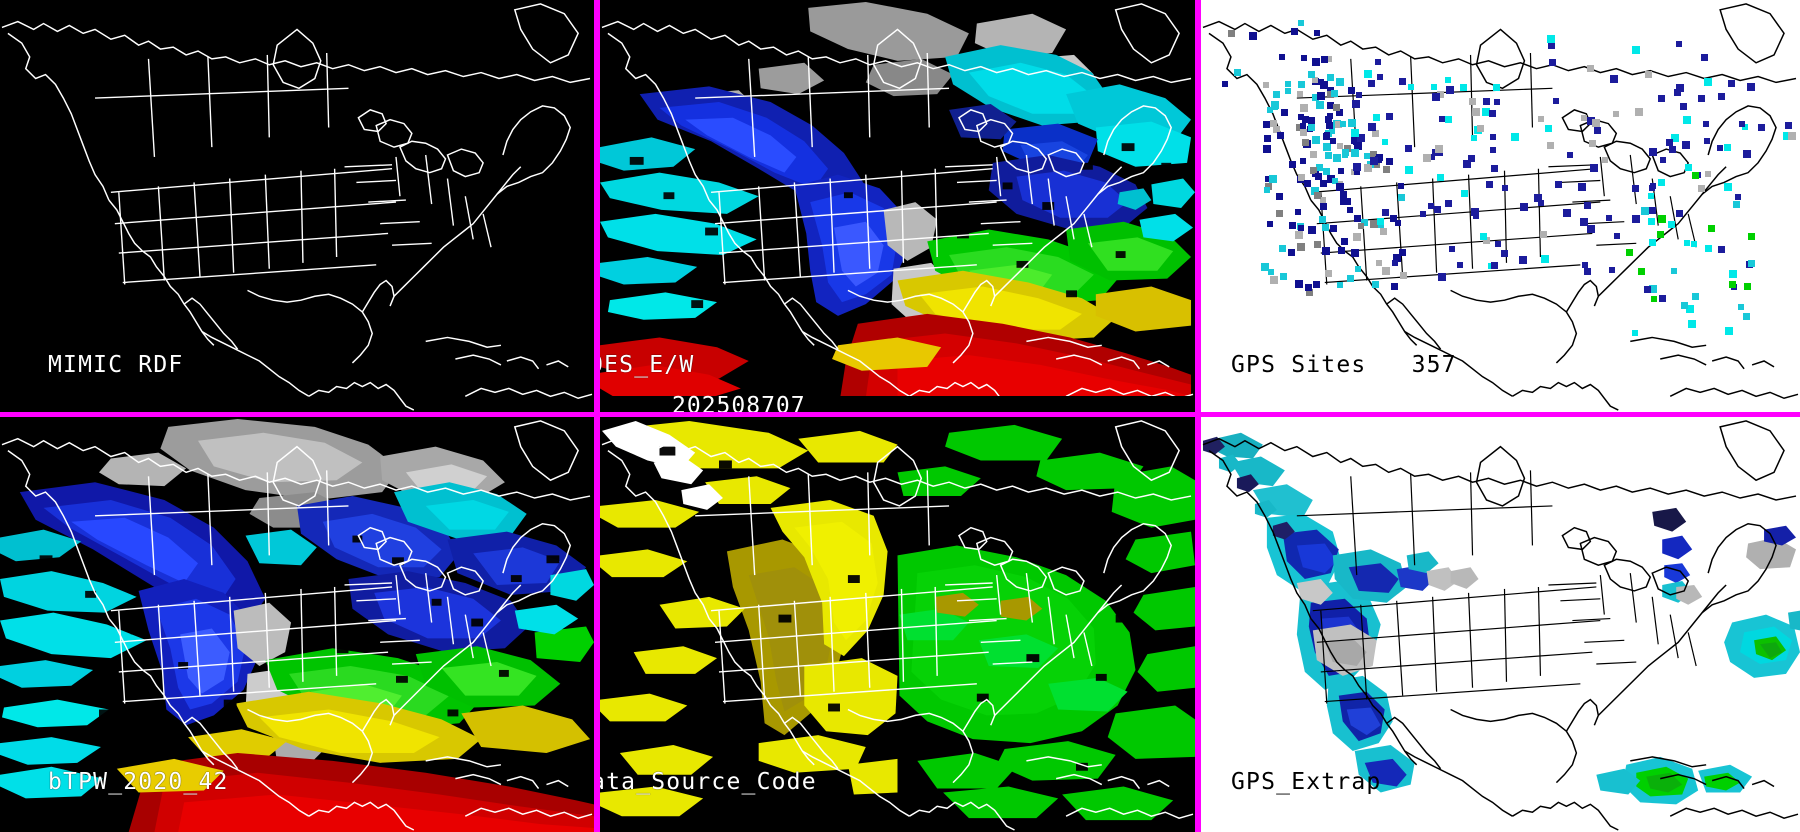 The height and width of the screenshot is (832, 1800). I want to click on panel-label-btpw: bTPW_2020_42, so click(138, 782).